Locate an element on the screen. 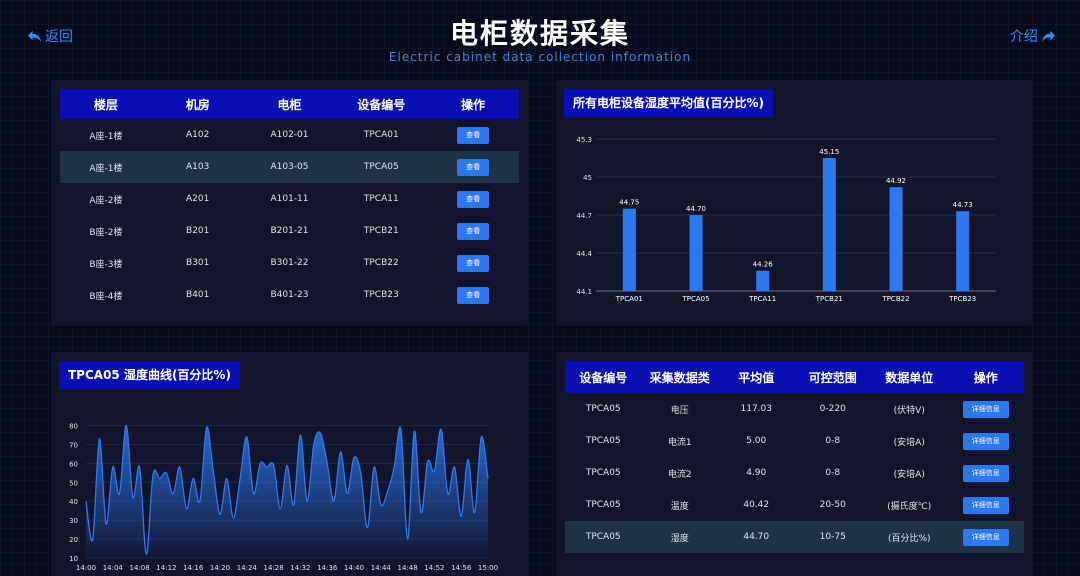 This screenshot has width=1080, height=576. x-tick-label: TPCA11 is located at coordinates (762, 299).